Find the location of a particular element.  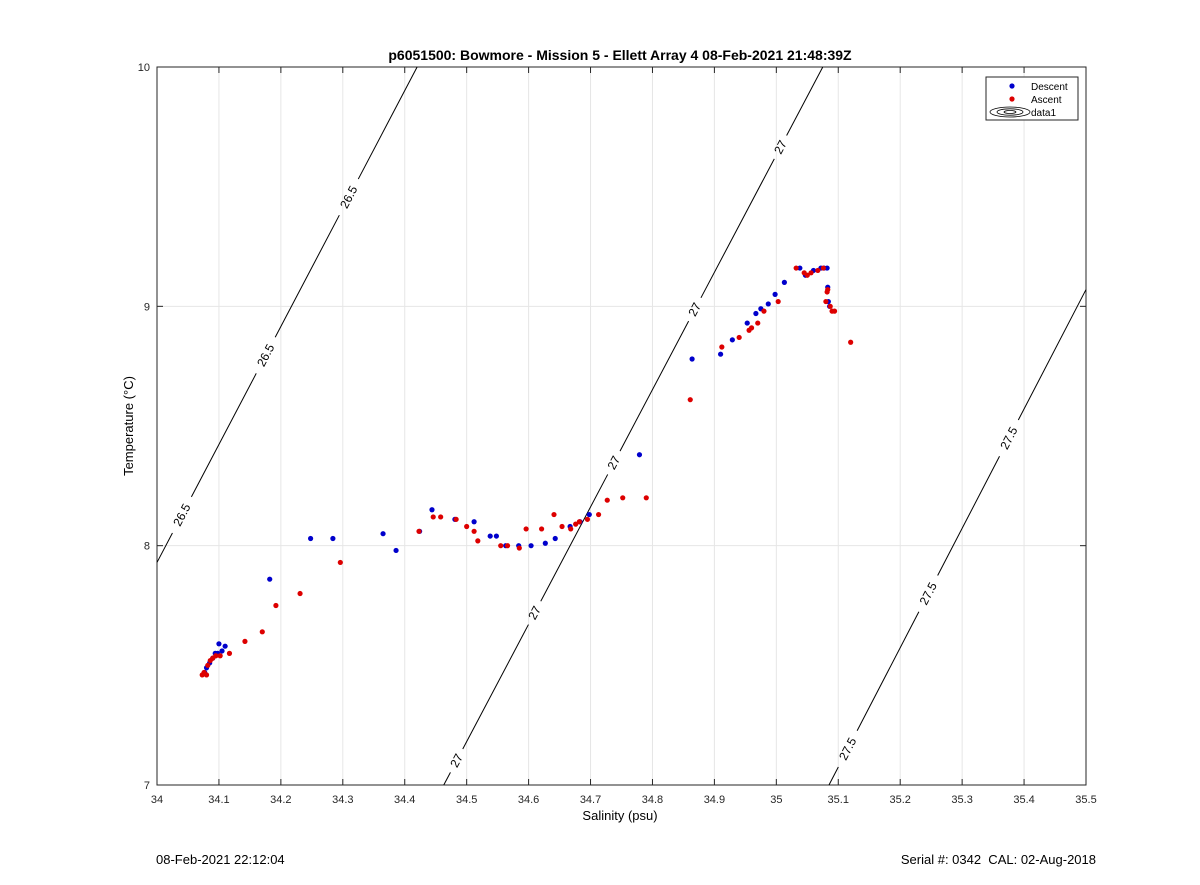

x-tick-label: 35.1 is located at coordinates (838, 800).